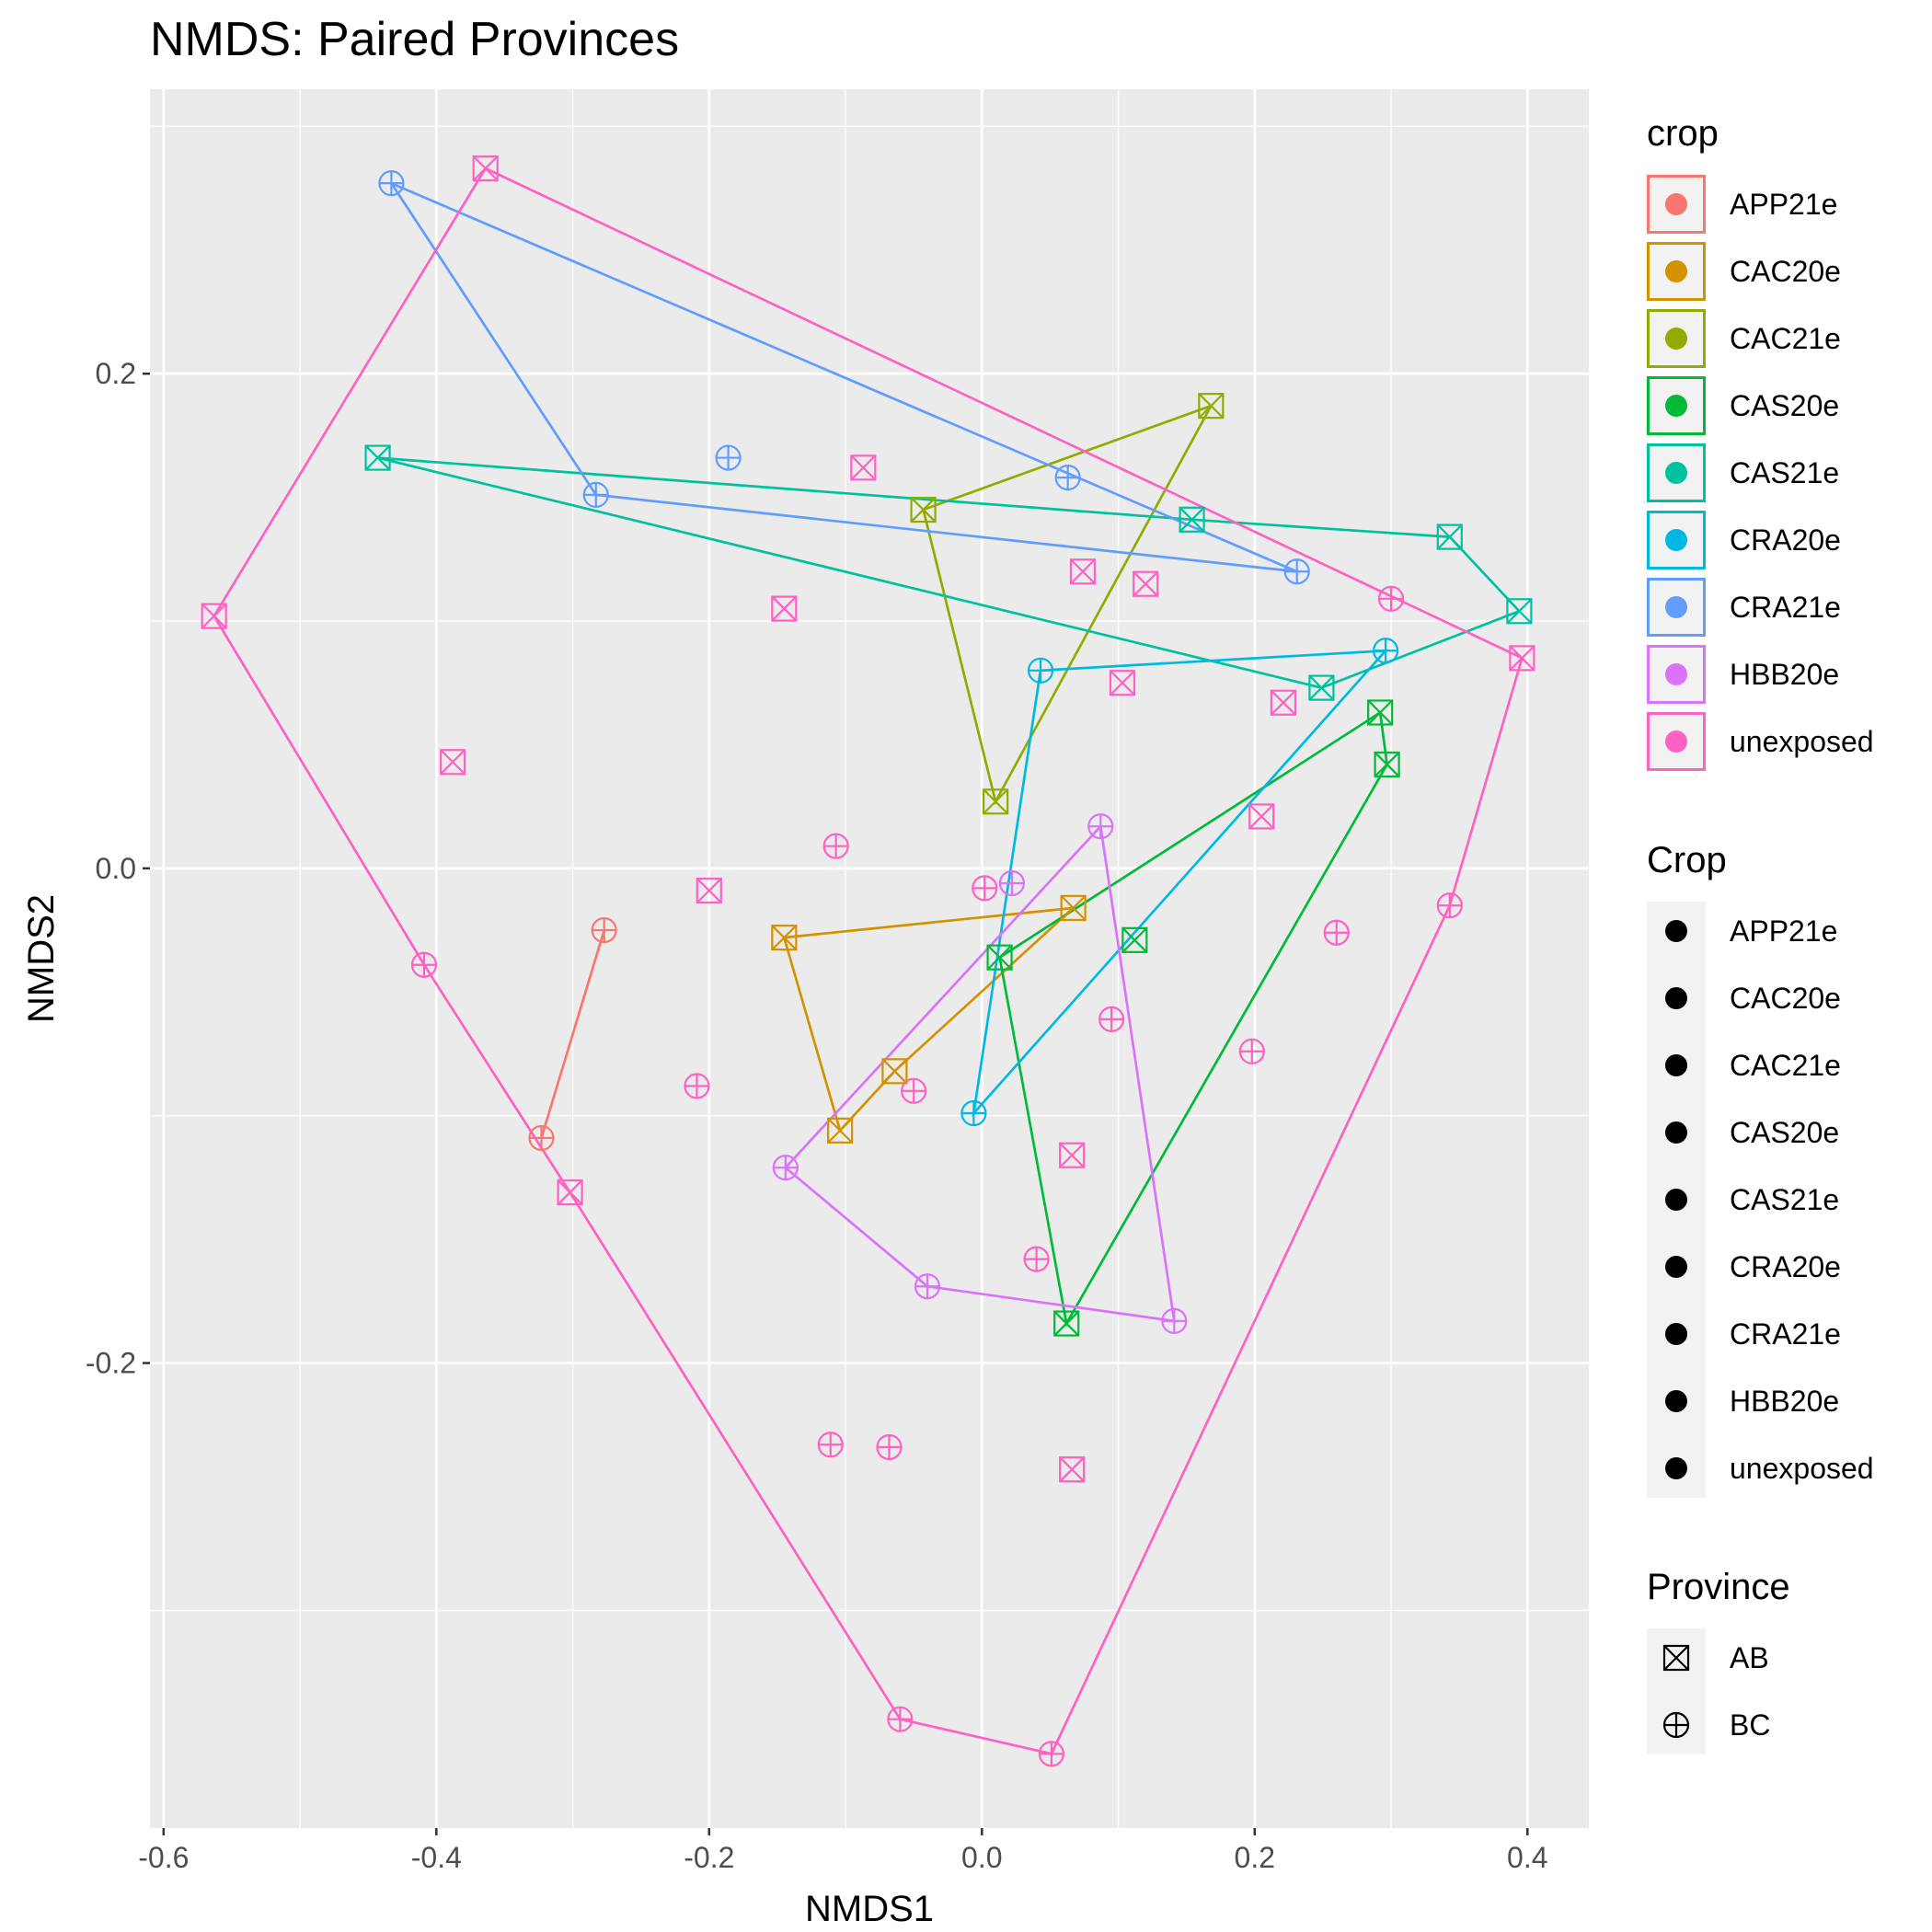 Image resolution: width=1932 pixels, height=1932 pixels. I want to click on y-axis-title: NMDS2, so click(41, 958).